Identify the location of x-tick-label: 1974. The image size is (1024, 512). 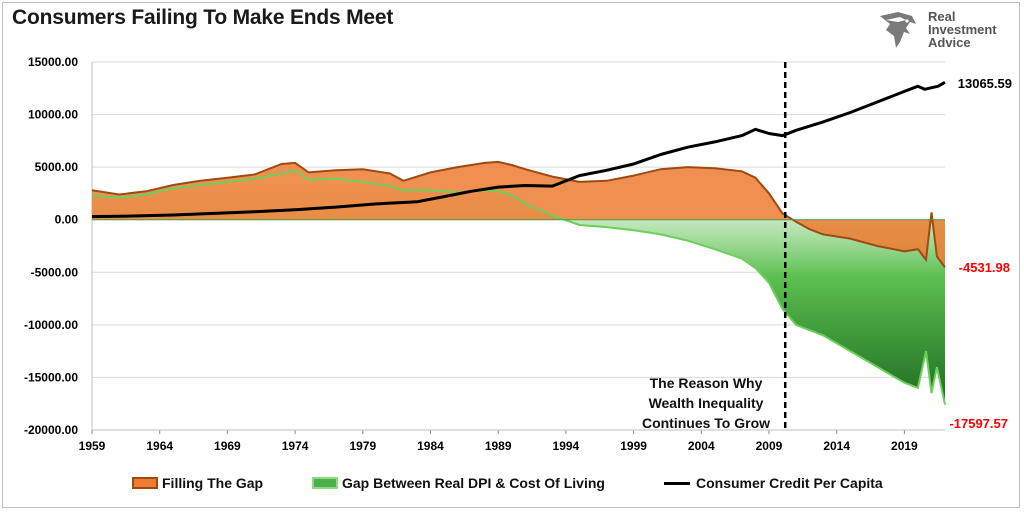
(295, 446).